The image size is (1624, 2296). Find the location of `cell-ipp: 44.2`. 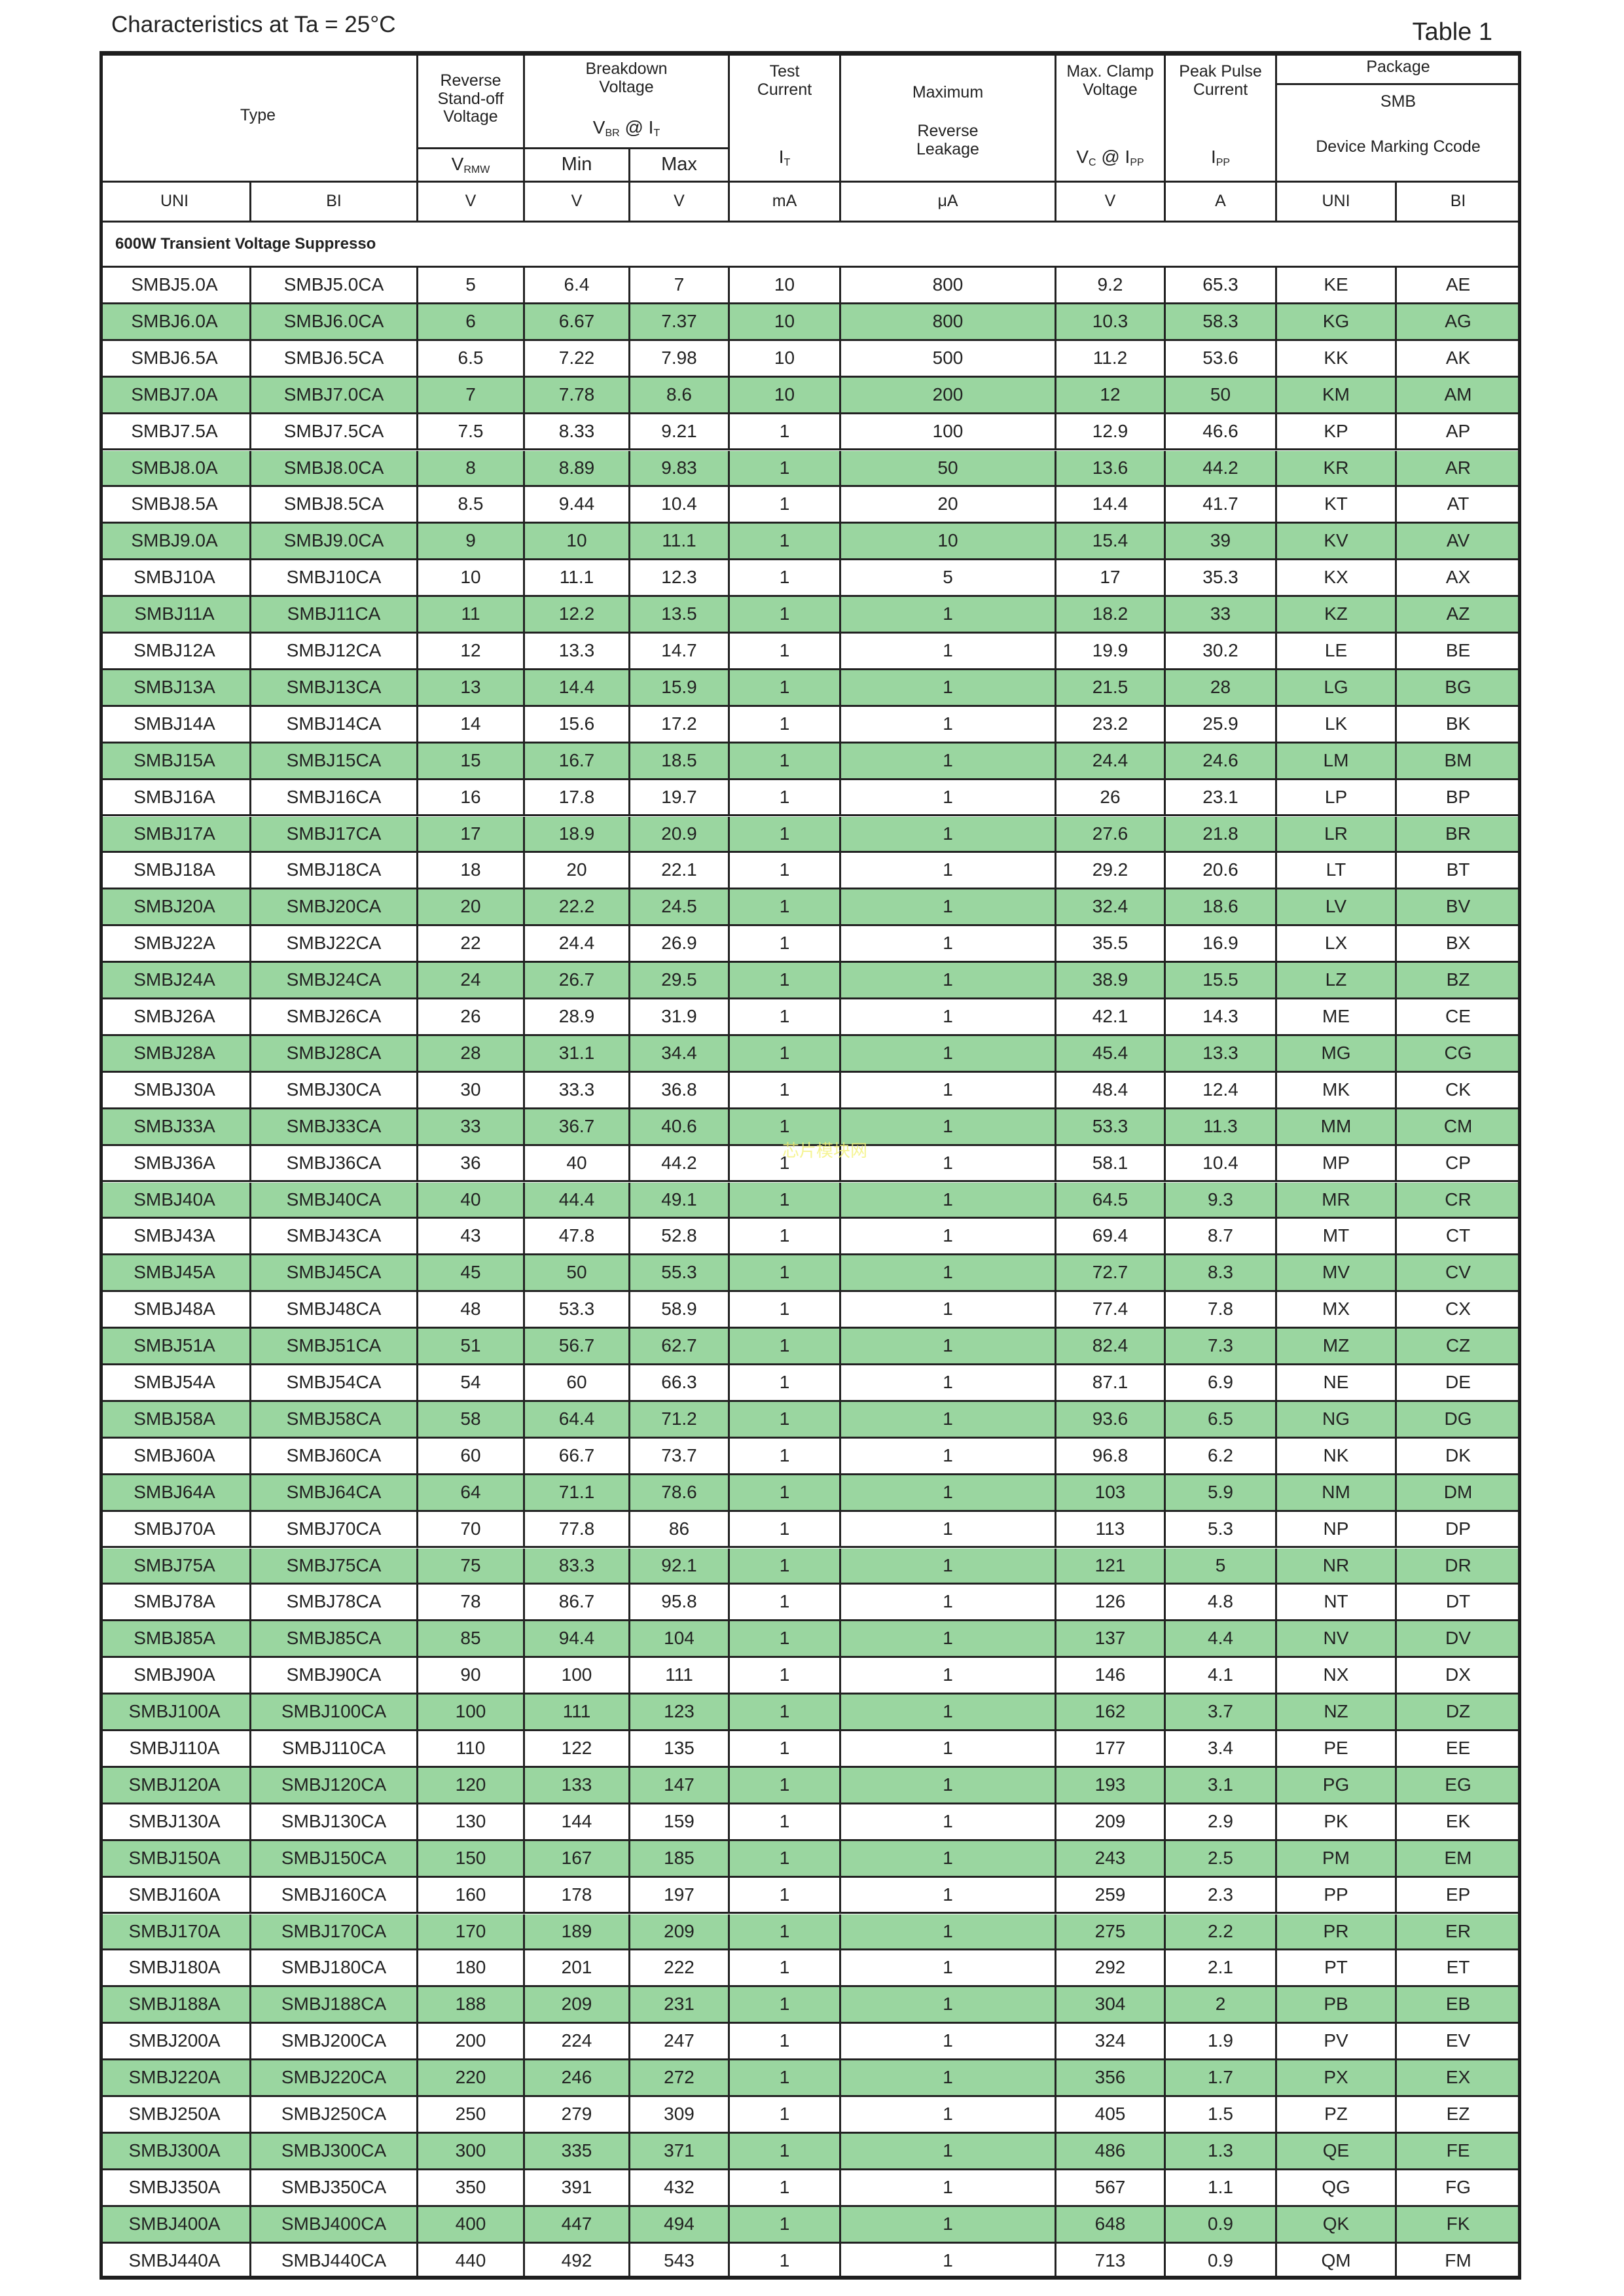

cell-ipp: 44.2 is located at coordinates (1221, 469).